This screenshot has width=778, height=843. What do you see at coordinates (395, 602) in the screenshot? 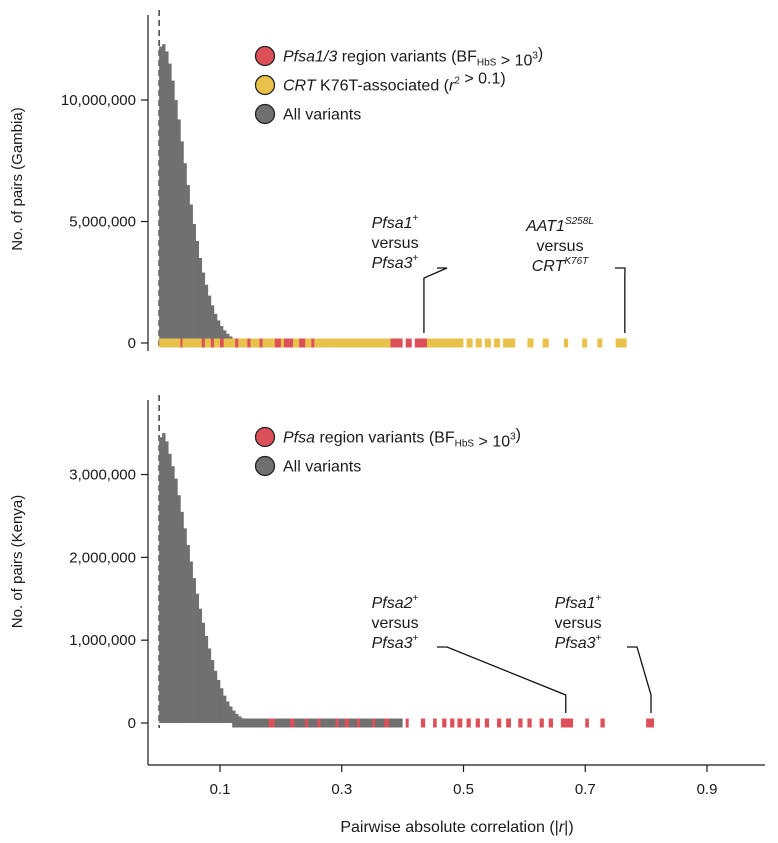
I see `annotation-text: Pfsa2+` at bounding box center [395, 602].